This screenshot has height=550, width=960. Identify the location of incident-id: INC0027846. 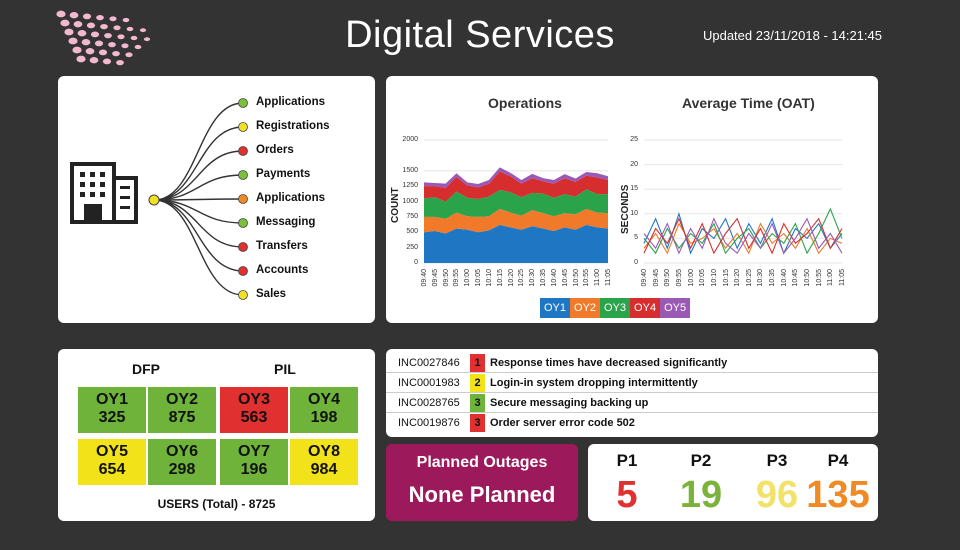
(429, 363).